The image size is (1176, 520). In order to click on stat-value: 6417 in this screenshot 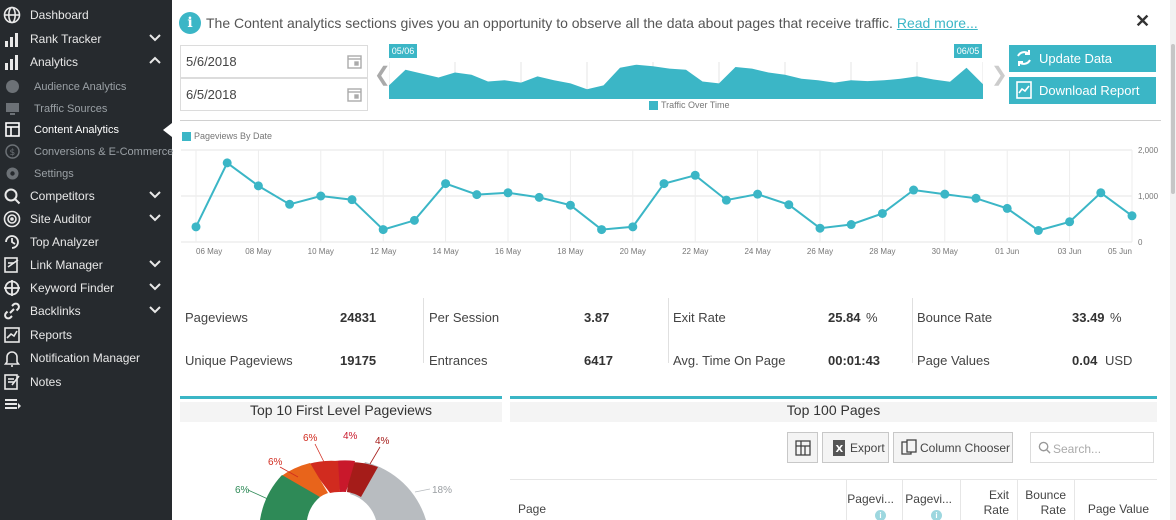, I will do `click(598, 360)`.